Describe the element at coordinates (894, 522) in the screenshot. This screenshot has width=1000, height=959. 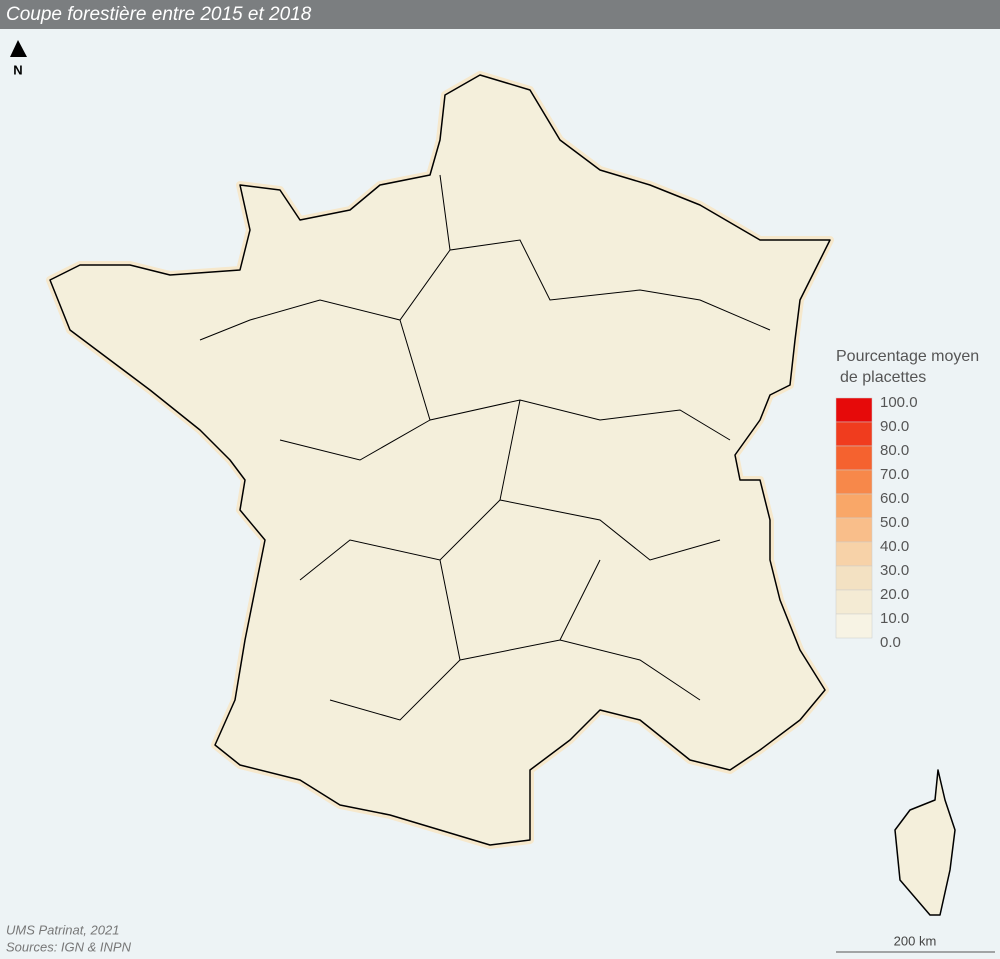
I see `legend-label: 50.0` at that location.